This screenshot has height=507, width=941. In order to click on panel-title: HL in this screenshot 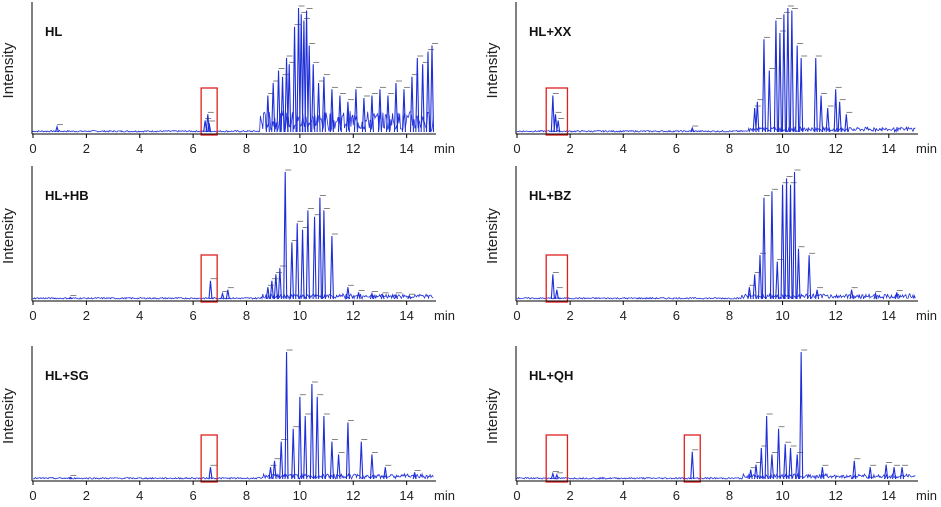, I will do `click(53, 31)`.